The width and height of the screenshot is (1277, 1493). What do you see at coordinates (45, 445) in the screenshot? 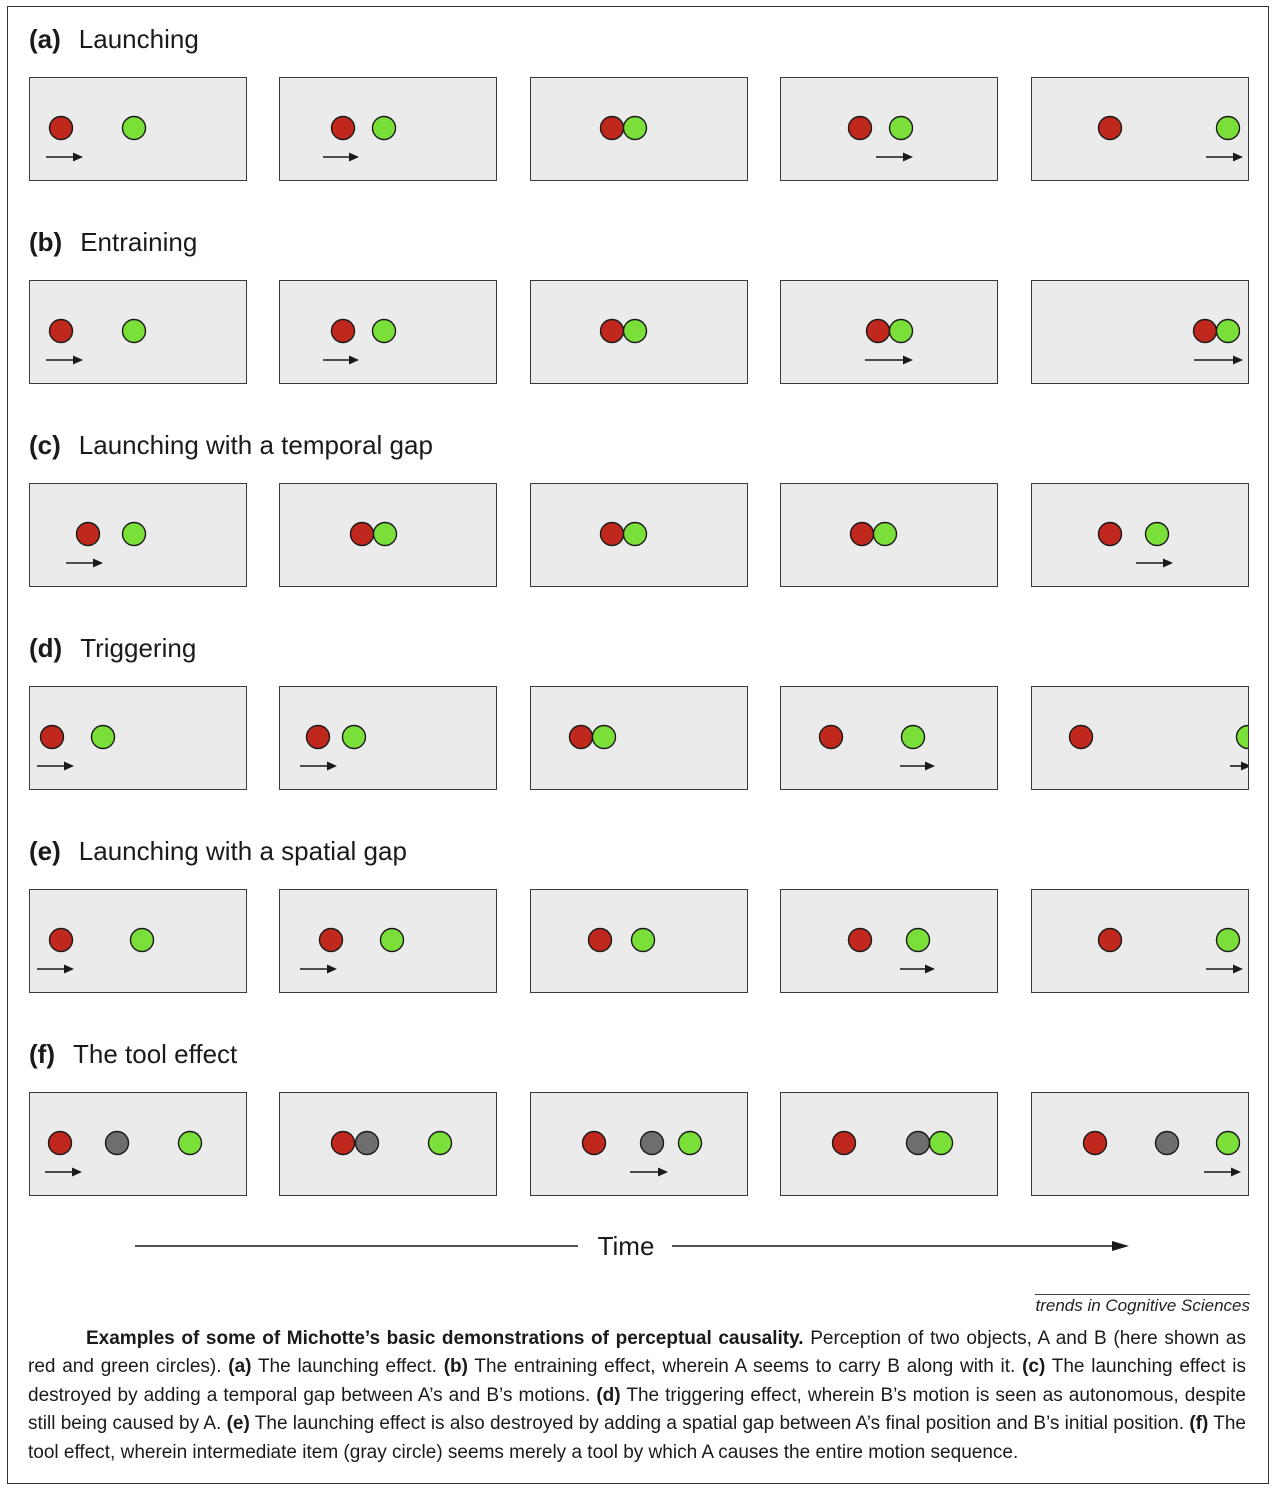
I see `row-tag: (c)` at bounding box center [45, 445].